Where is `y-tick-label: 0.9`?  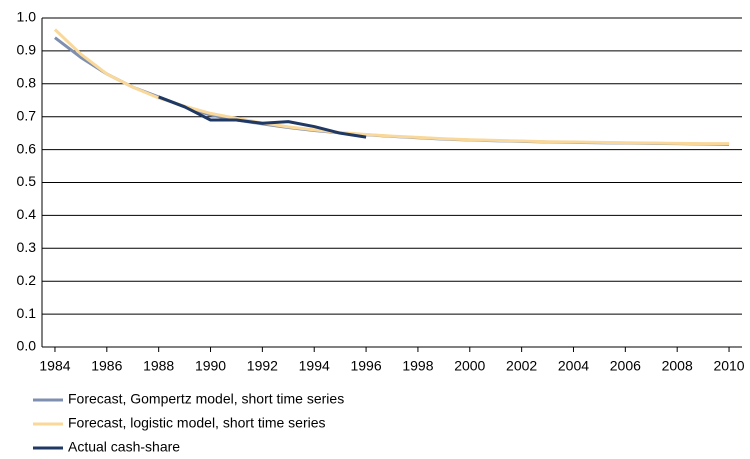
y-tick-label: 0.9 is located at coordinates (27, 50).